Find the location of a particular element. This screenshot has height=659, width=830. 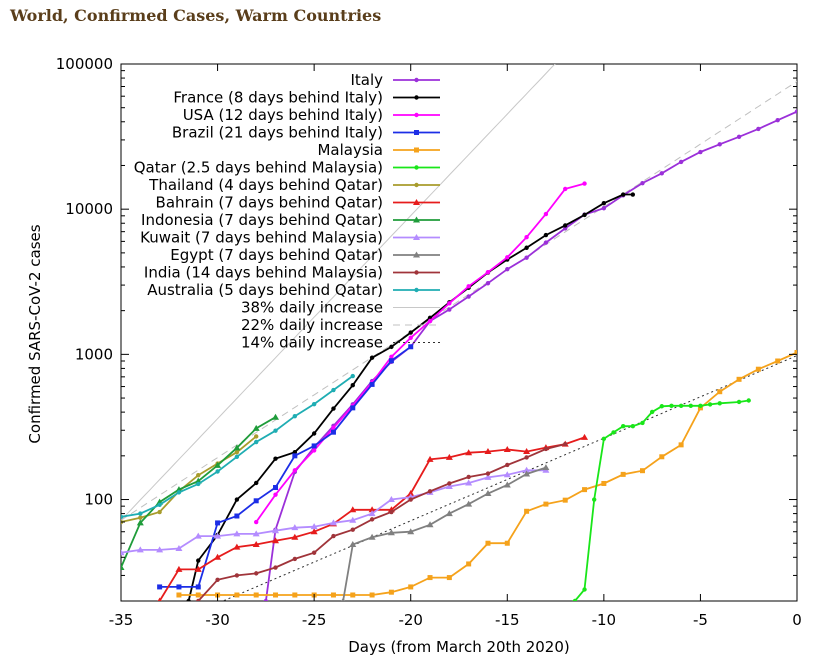

page-title: World, Confirmed Cases, Warm Countries is located at coordinates (196, 15).